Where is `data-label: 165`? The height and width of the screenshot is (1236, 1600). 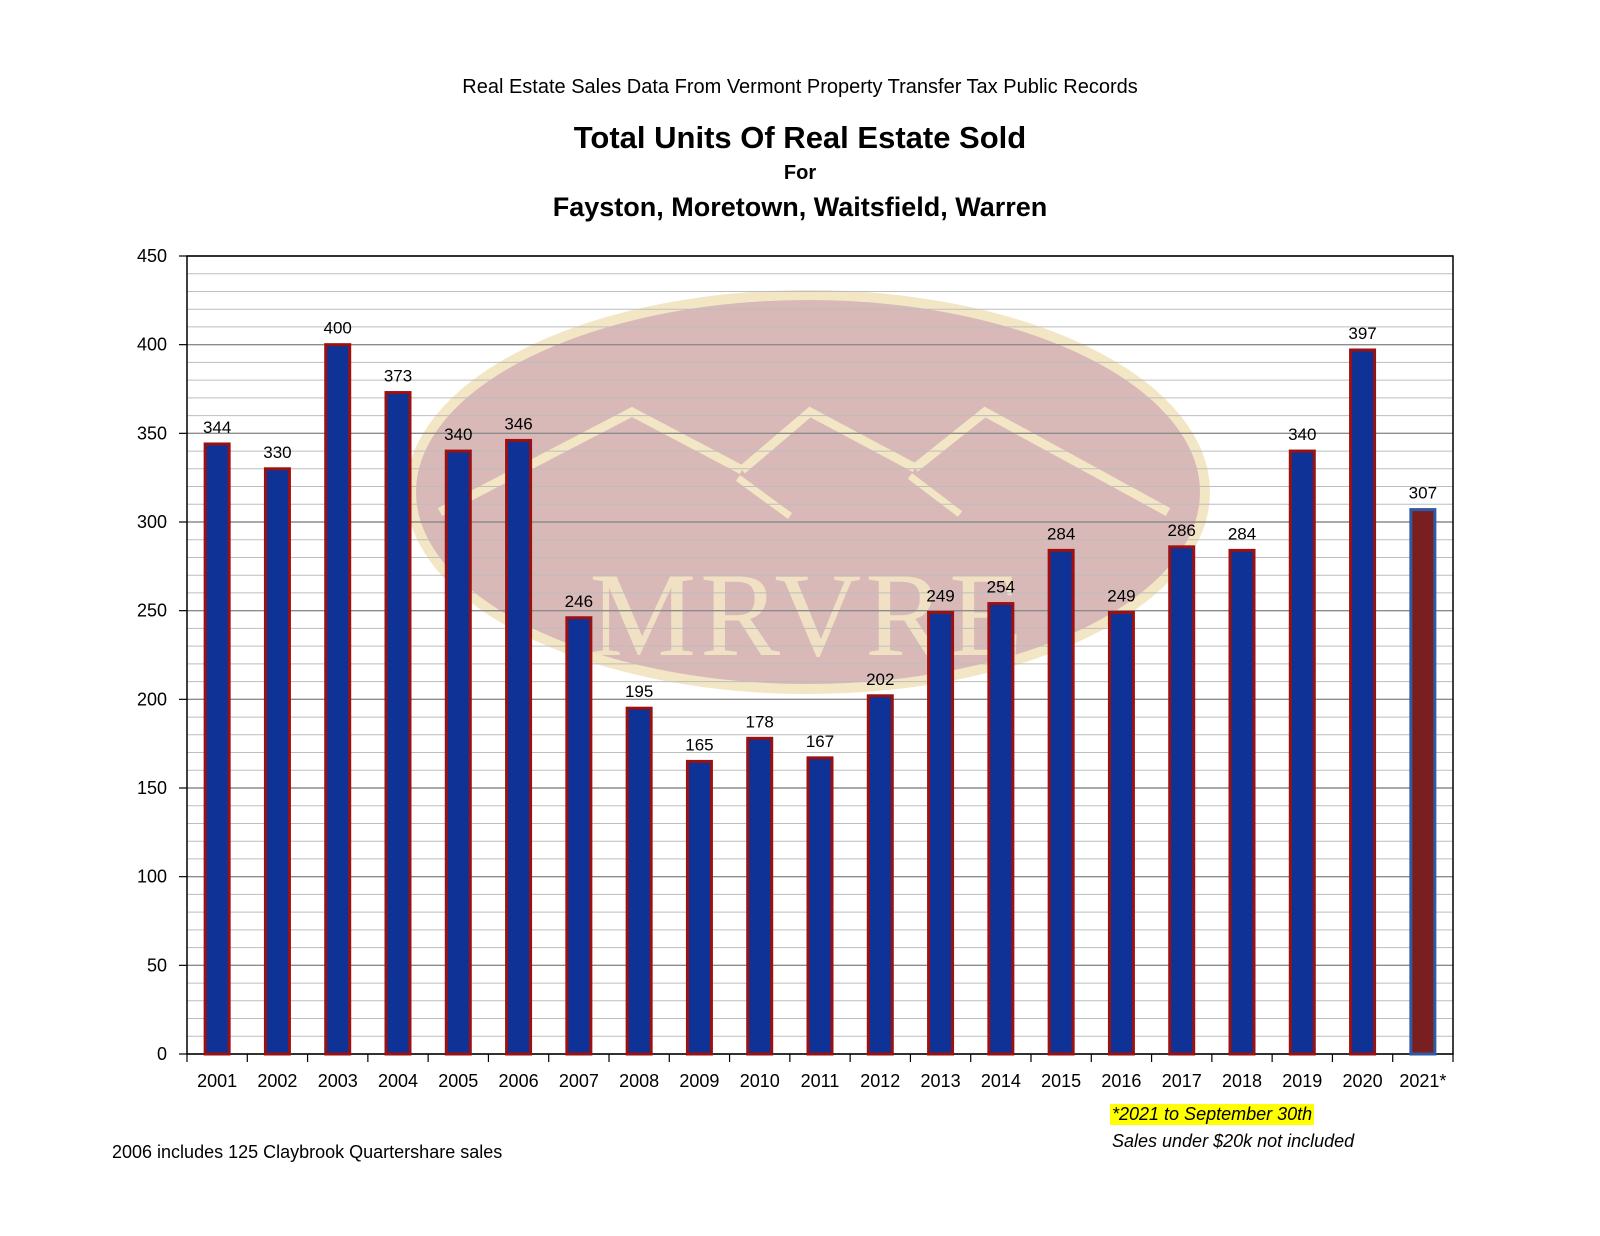 data-label: 165 is located at coordinates (699, 744).